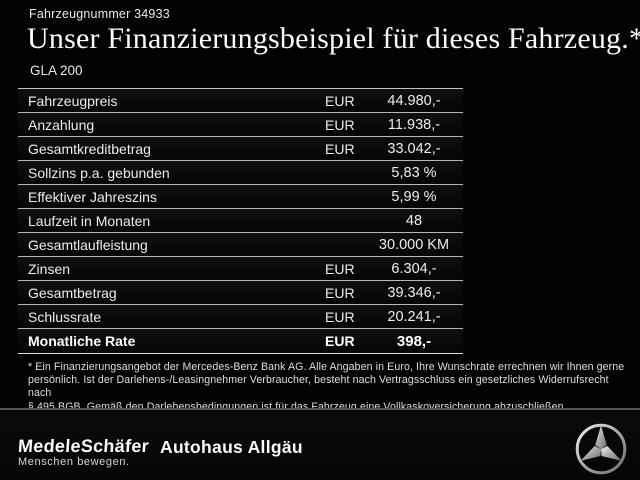  What do you see at coordinates (89, 220) in the screenshot?
I see `row-label: Laufzeit in Monaten` at bounding box center [89, 220].